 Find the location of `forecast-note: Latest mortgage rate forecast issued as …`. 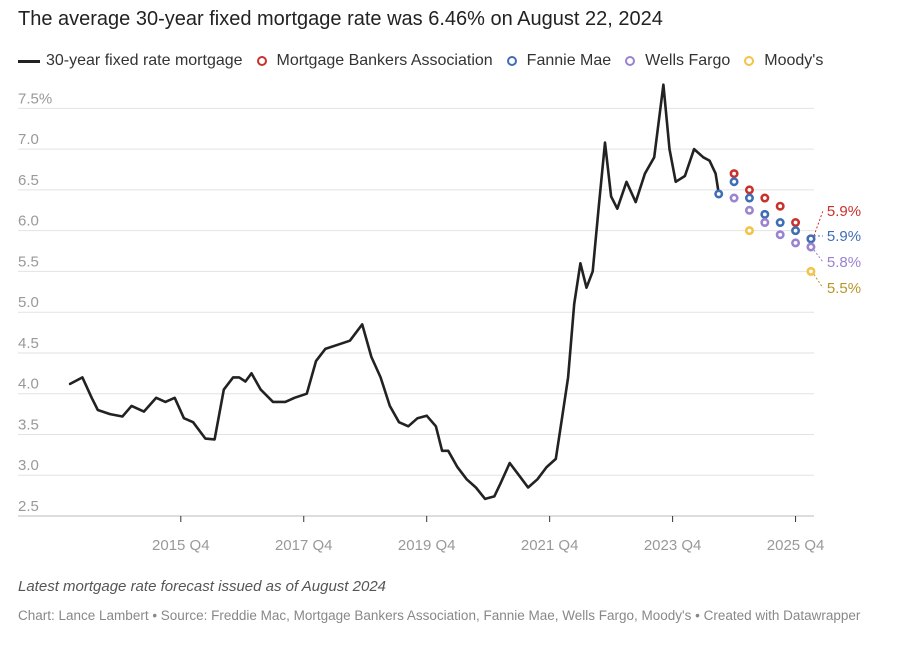

forecast-note: Latest mortgage rate forecast issued as … is located at coordinates (202, 586).